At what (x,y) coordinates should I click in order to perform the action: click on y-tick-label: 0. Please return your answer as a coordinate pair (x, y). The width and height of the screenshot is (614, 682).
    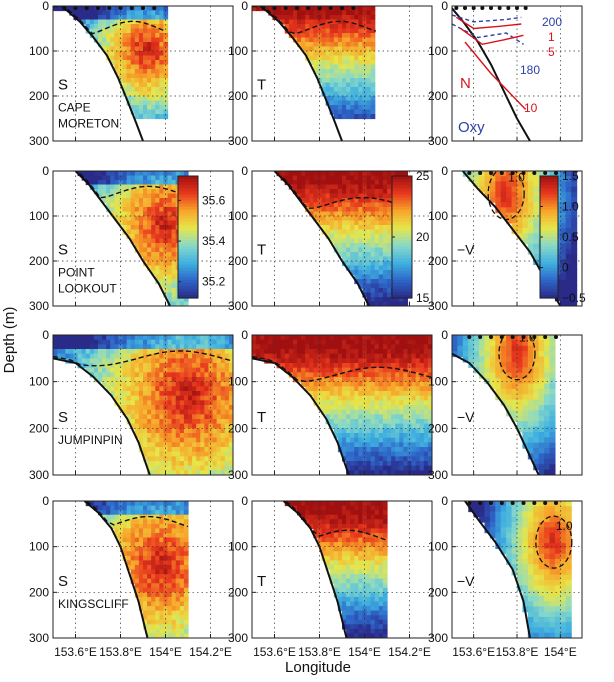
    Looking at the image, I should click on (244, 6).